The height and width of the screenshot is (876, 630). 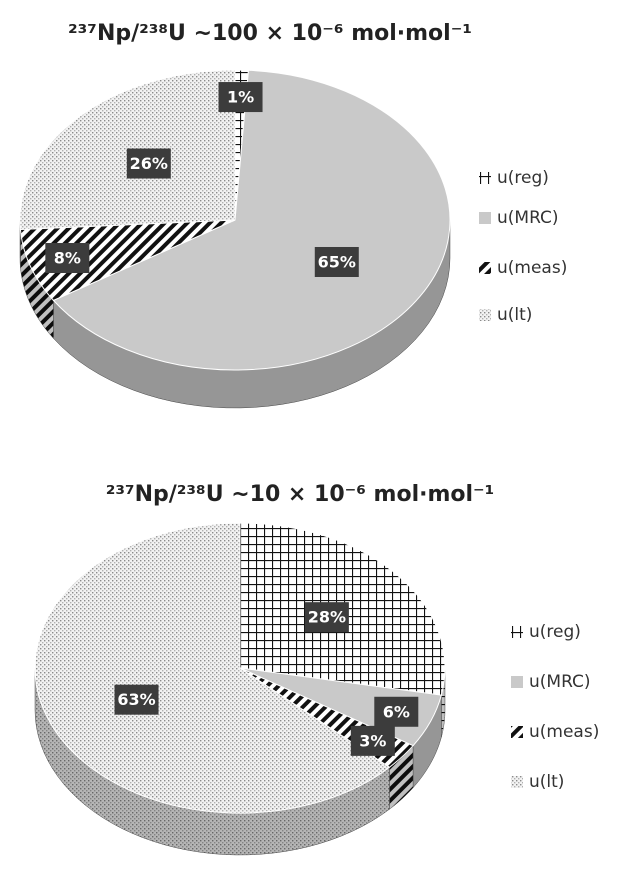 What do you see at coordinates (396, 711) in the screenshot?
I see `data-label: 6%` at bounding box center [396, 711].